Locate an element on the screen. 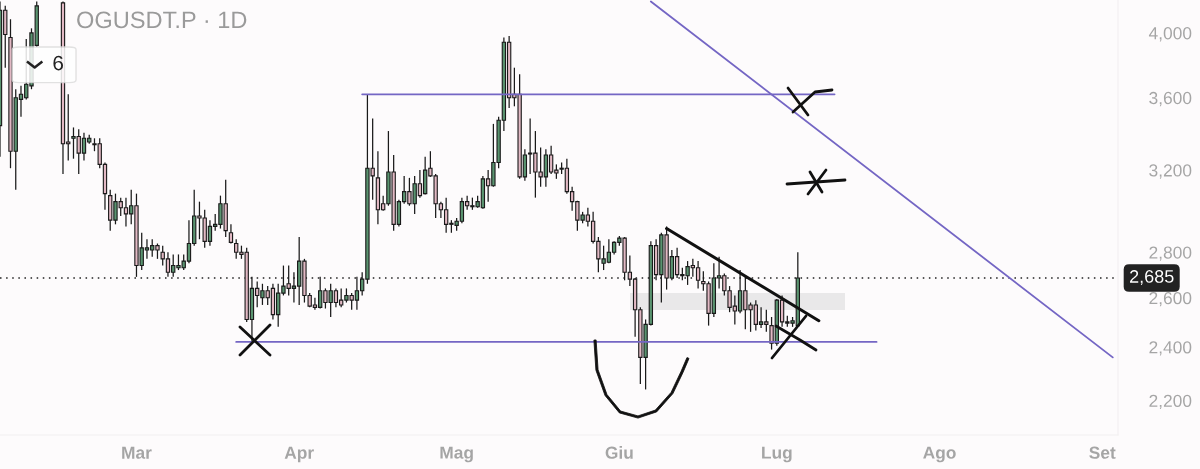 The height and width of the screenshot is (469, 1200). y-tick-label: 2,400 is located at coordinates (1170, 348).